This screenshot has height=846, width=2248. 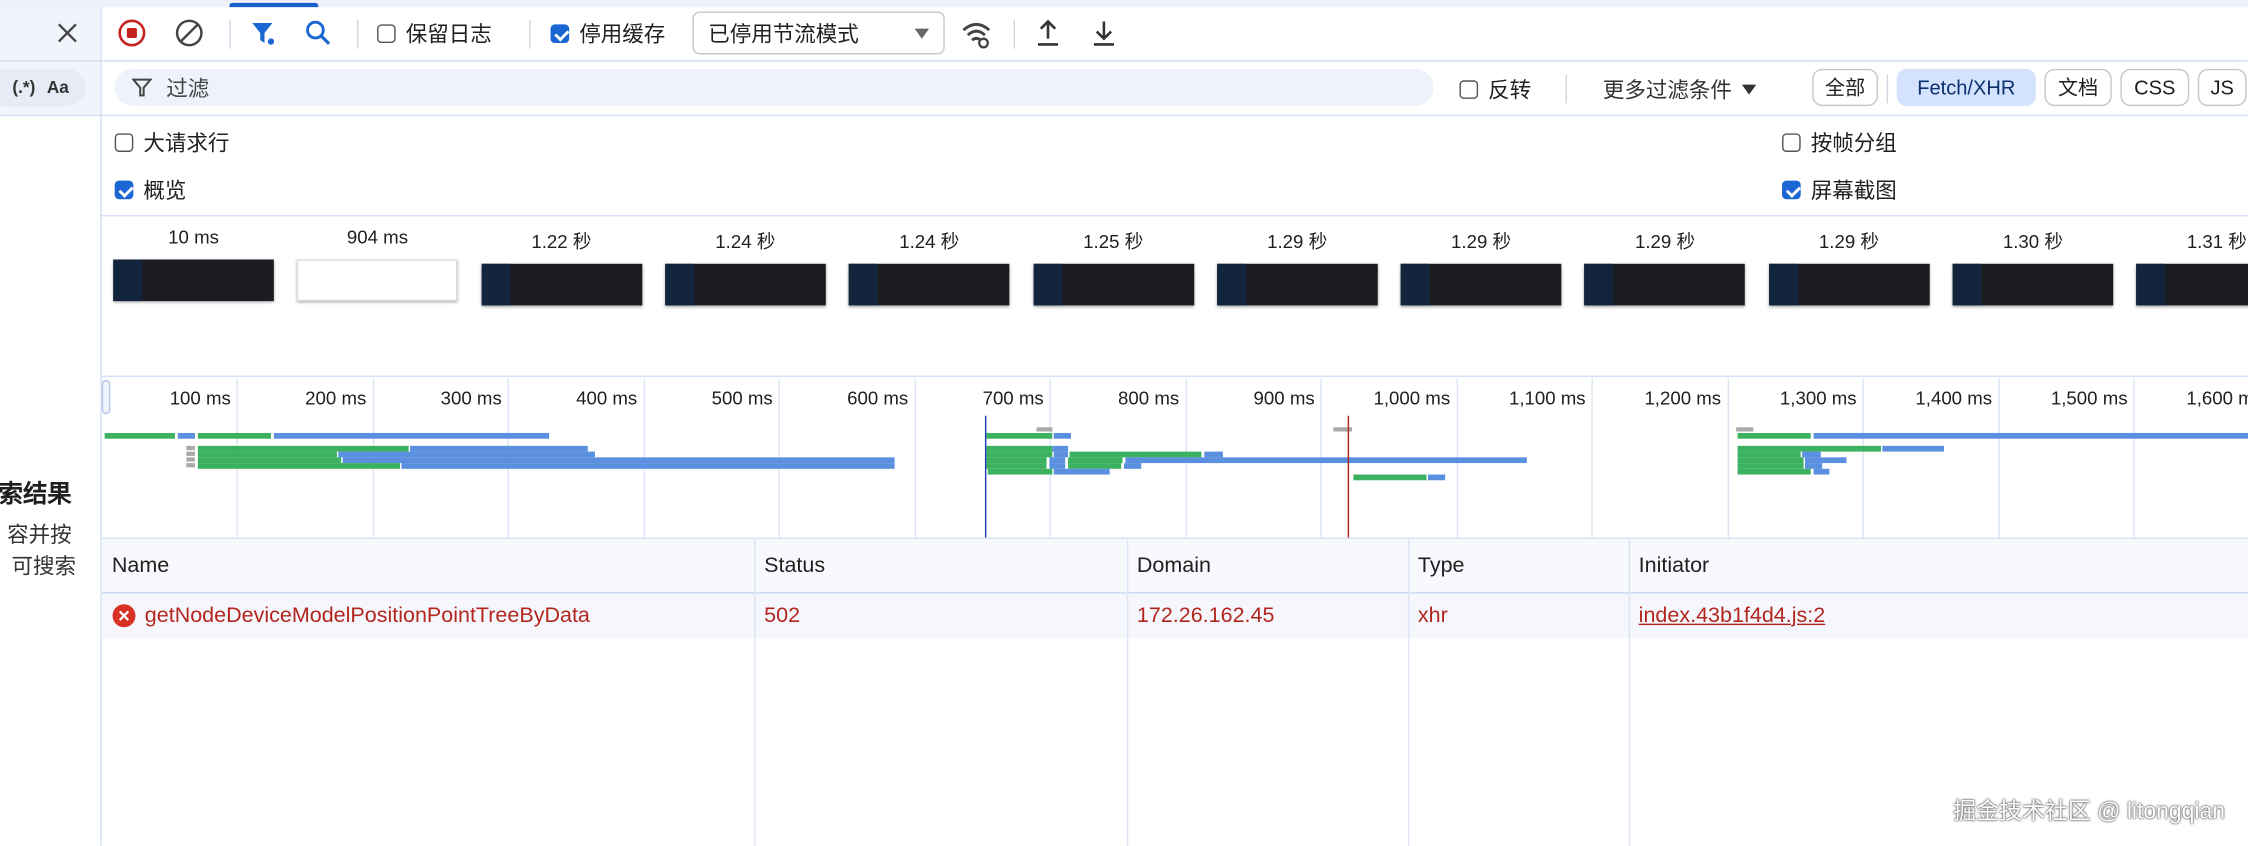 I want to click on match-case-toggle: Aa, so click(x=57, y=87).